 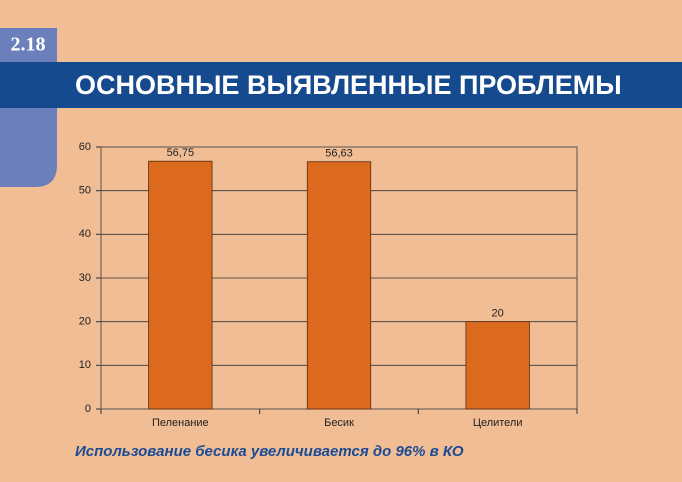 I want to click on chart-title: ОСНОВНЫЕ ВЫЯВЛЕННЫЕ ПРОБЛЕМЫ, so click(x=348, y=85).